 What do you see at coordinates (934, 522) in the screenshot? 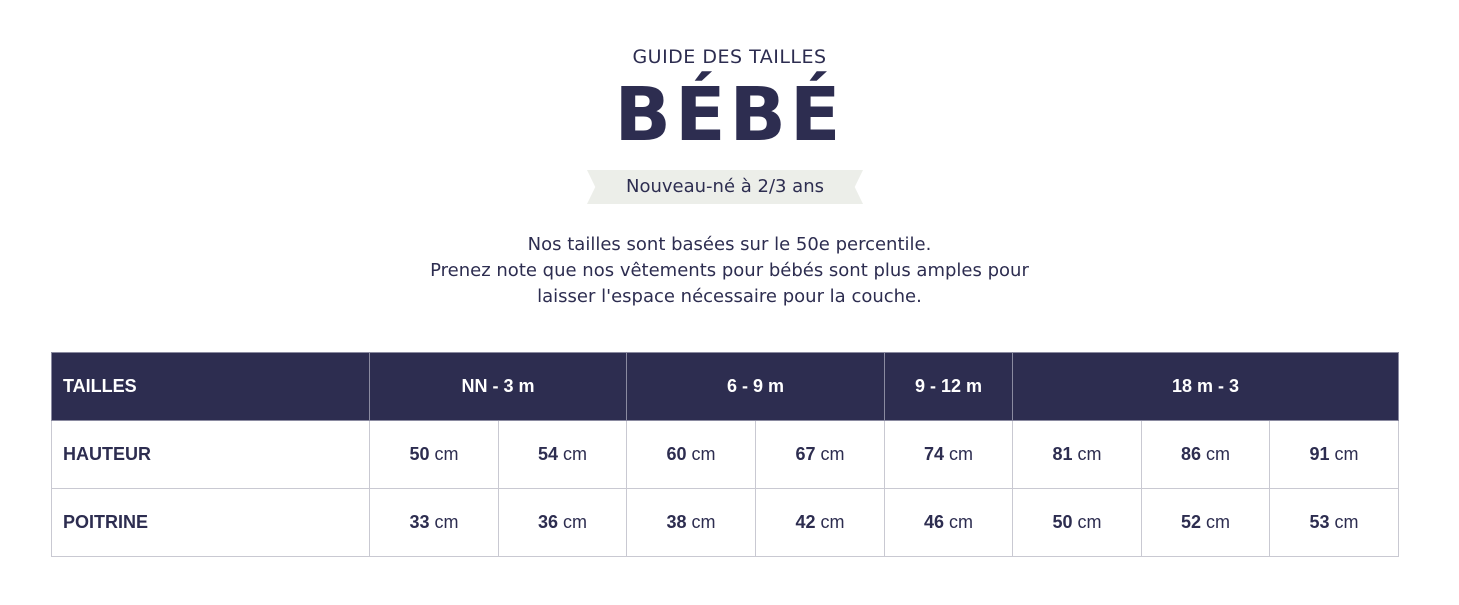
I see `measurement-value: 46` at bounding box center [934, 522].